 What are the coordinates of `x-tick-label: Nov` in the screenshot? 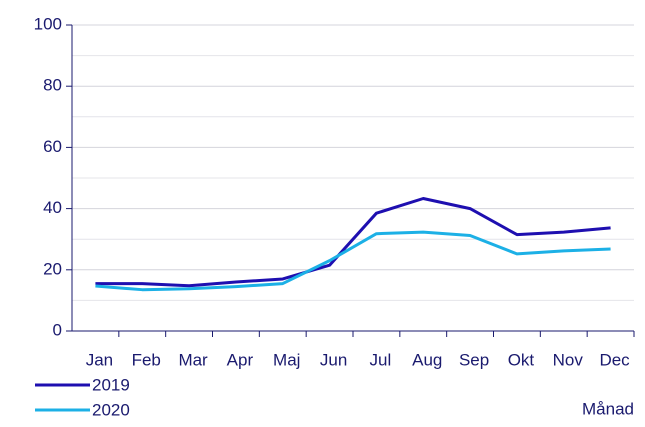 It's located at (568, 359).